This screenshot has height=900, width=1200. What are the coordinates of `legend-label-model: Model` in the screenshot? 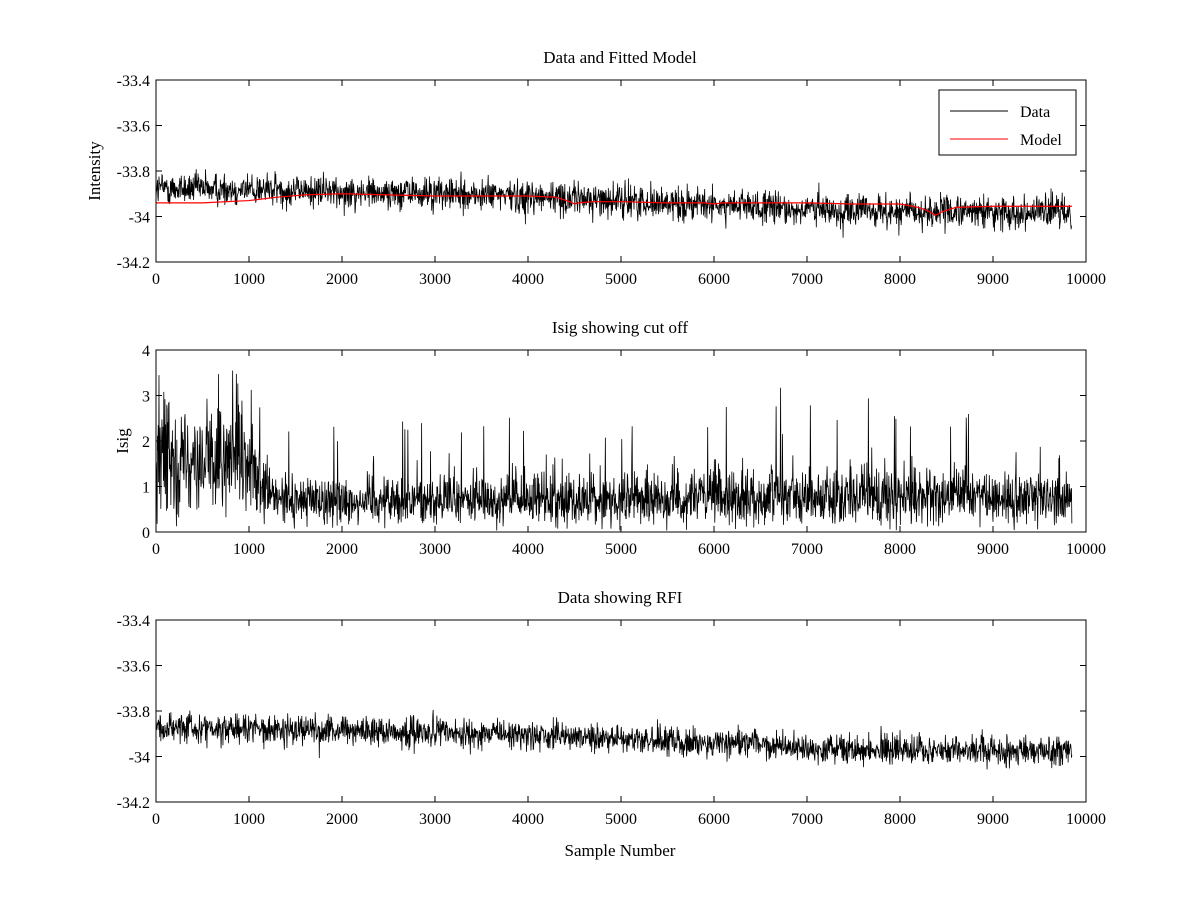 It's located at (1041, 140).